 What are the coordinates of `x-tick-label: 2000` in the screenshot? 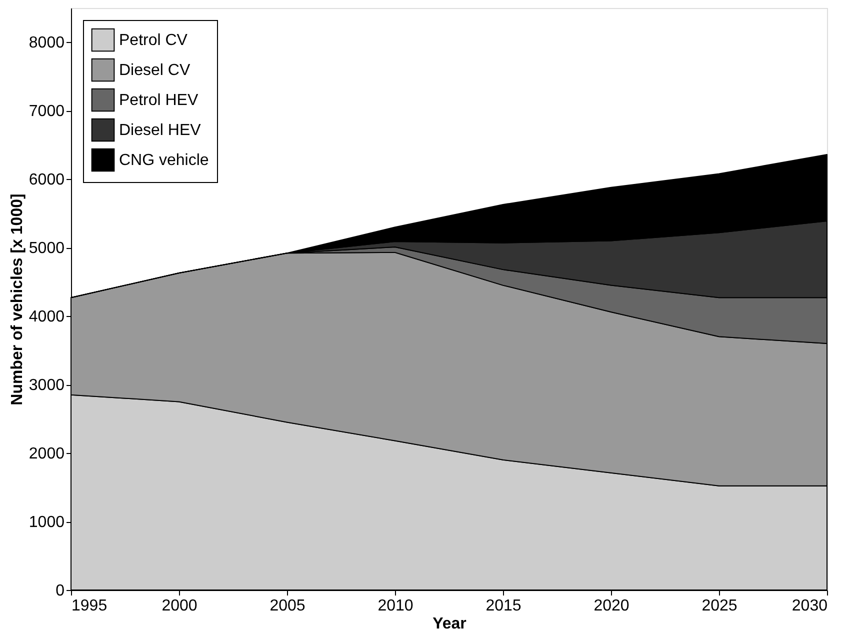 It's located at (180, 606).